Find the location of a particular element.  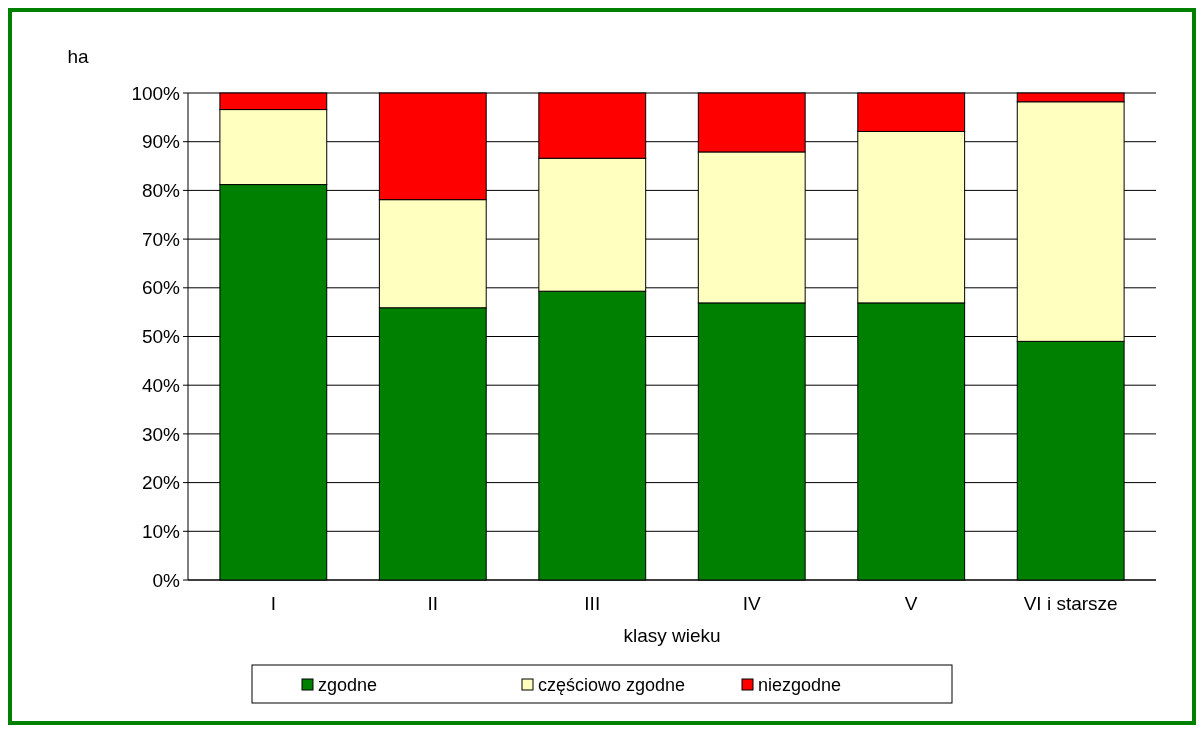

y-tick-label: 50% is located at coordinates (161, 337).